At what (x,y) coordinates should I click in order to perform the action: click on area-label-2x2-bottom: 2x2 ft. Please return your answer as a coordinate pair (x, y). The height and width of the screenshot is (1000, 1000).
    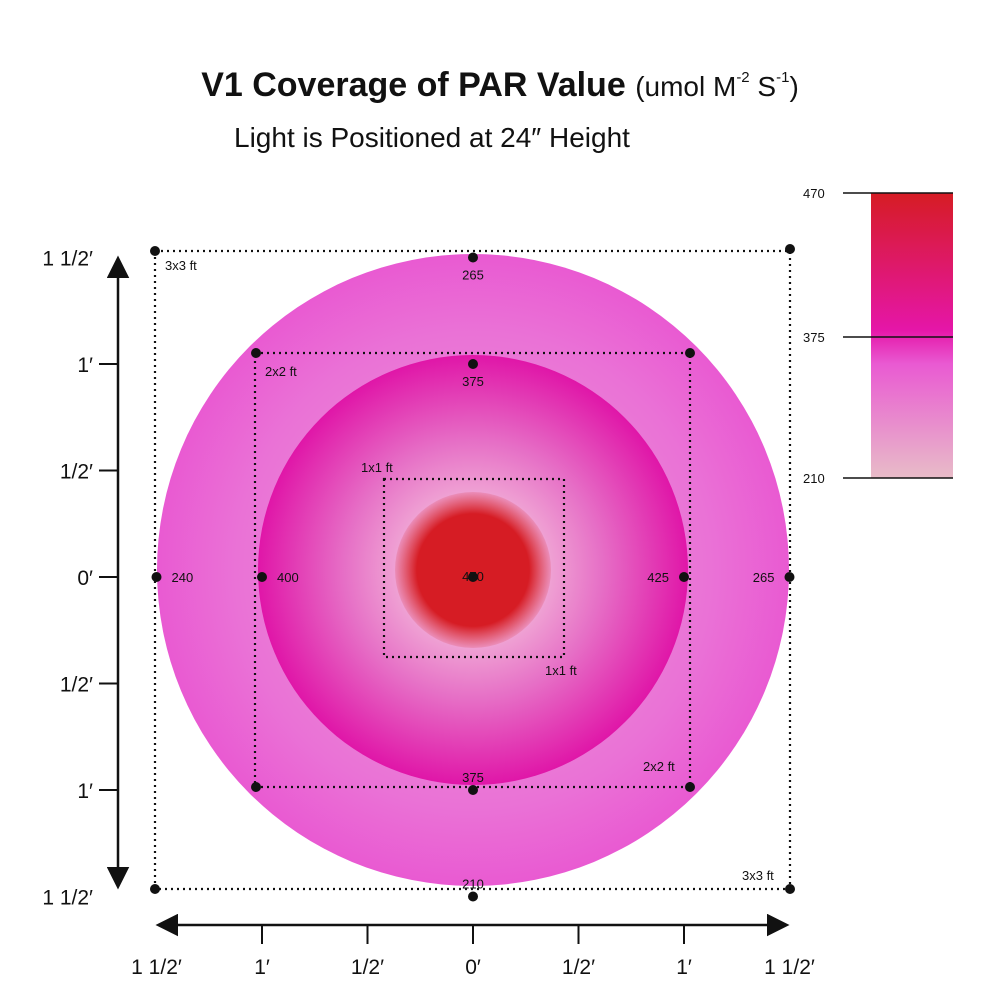
    Looking at the image, I should click on (659, 766).